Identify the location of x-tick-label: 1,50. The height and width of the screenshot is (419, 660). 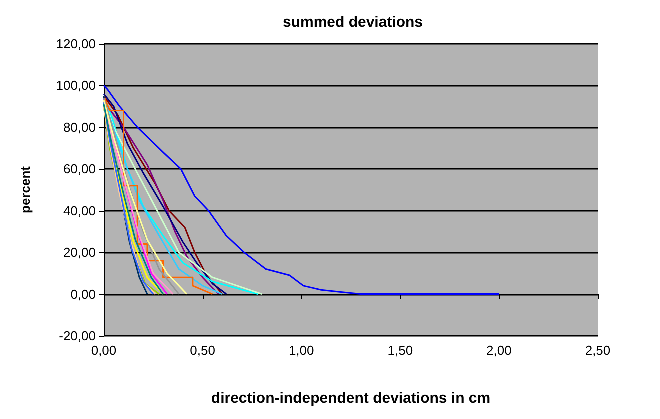
(401, 350).